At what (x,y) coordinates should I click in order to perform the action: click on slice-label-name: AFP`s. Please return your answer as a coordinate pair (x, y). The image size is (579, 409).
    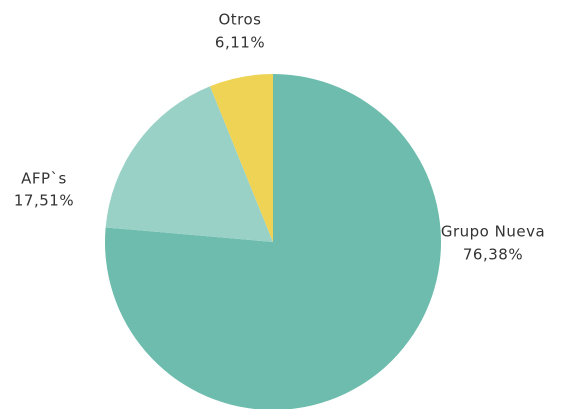
    Looking at the image, I should click on (44, 179).